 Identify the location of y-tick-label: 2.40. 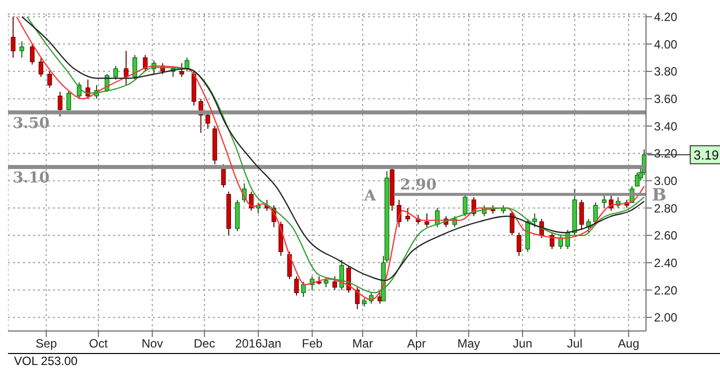
(666, 263).